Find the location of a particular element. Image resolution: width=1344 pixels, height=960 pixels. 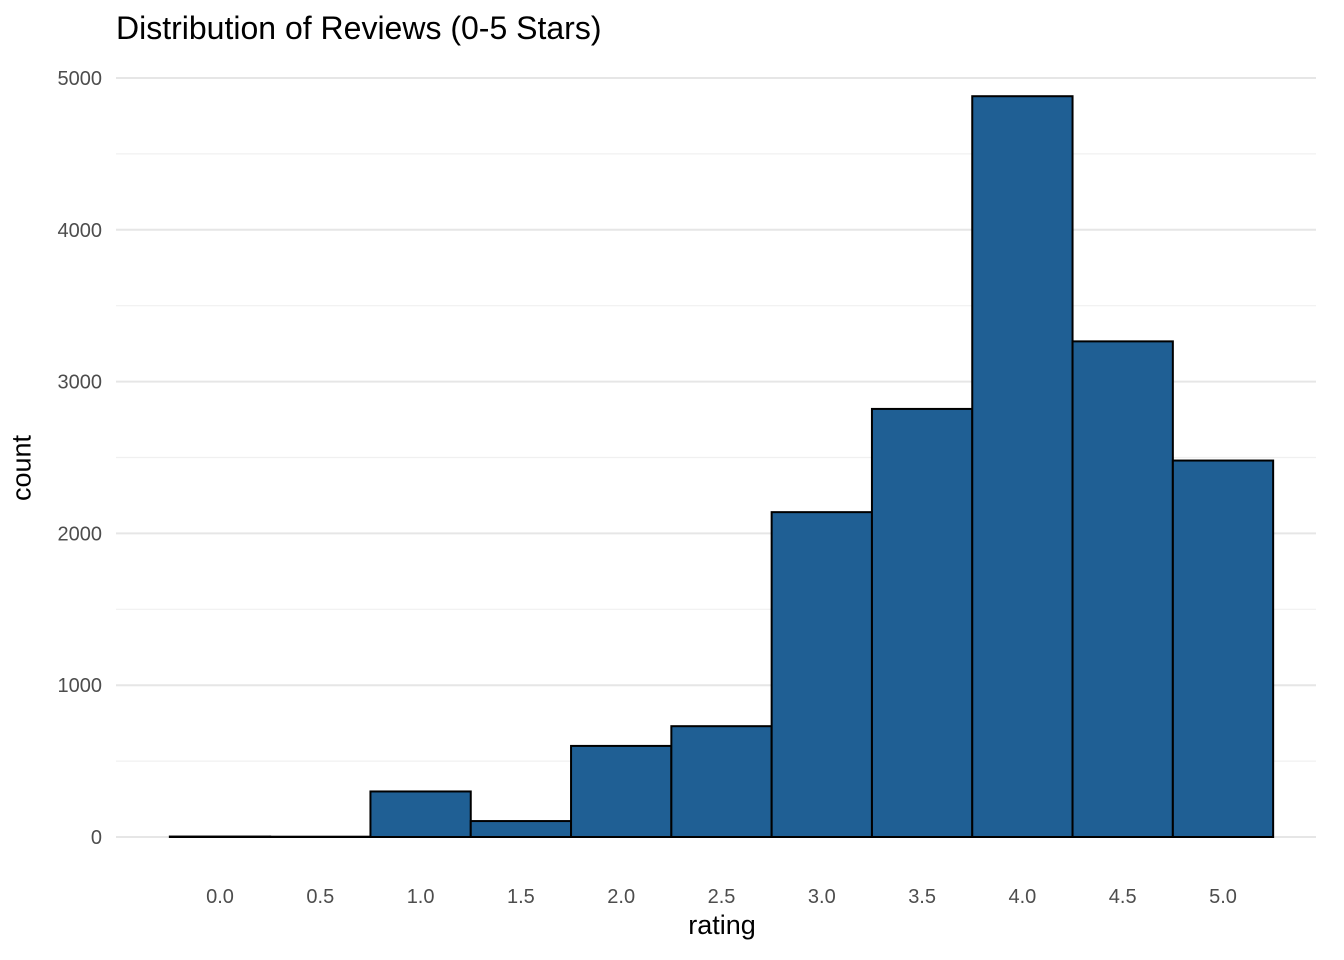

x-tick-label: 3.5 is located at coordinates (922, 897).